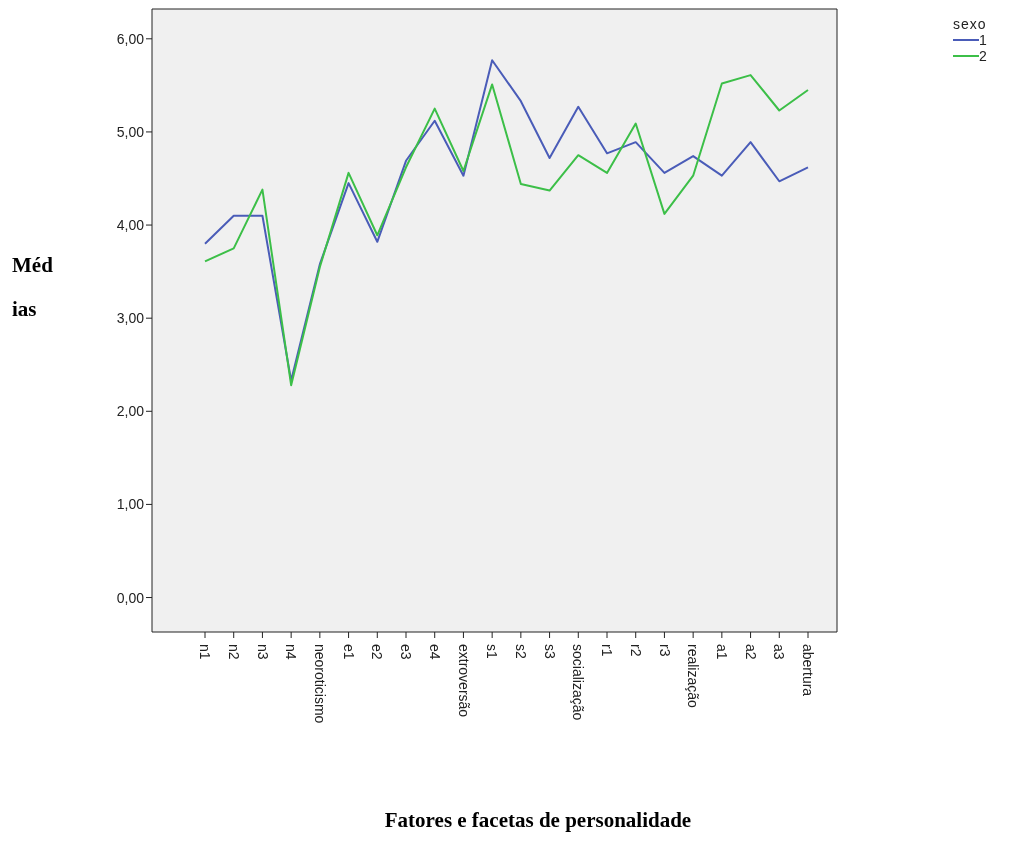  I want to click on x-tick-label: n2, so click(233, 652).